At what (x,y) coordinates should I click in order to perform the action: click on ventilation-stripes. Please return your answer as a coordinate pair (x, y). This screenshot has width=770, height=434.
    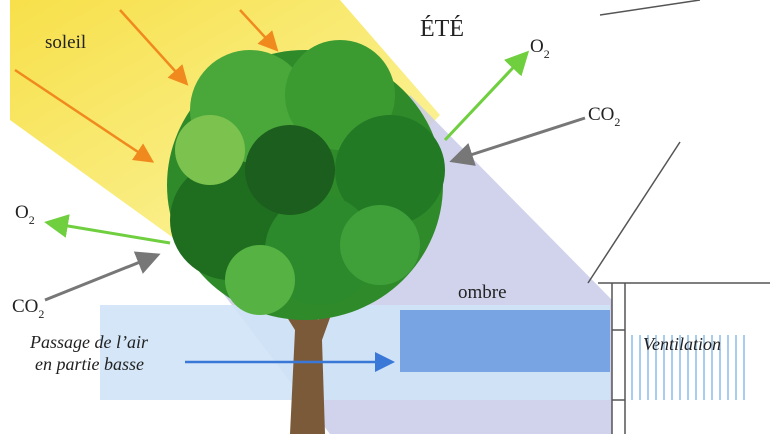
    Looking at the image, I should click on (688, 367).